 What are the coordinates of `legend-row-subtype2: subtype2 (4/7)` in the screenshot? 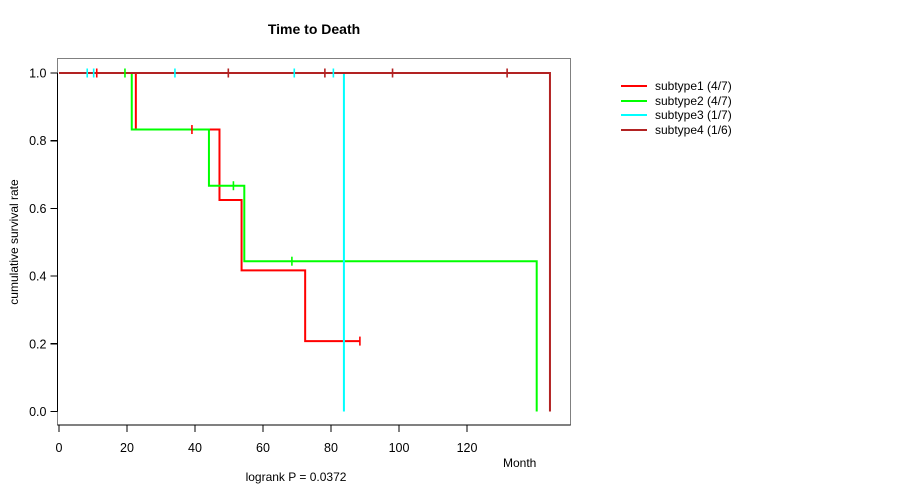 It's located at (676, 101).